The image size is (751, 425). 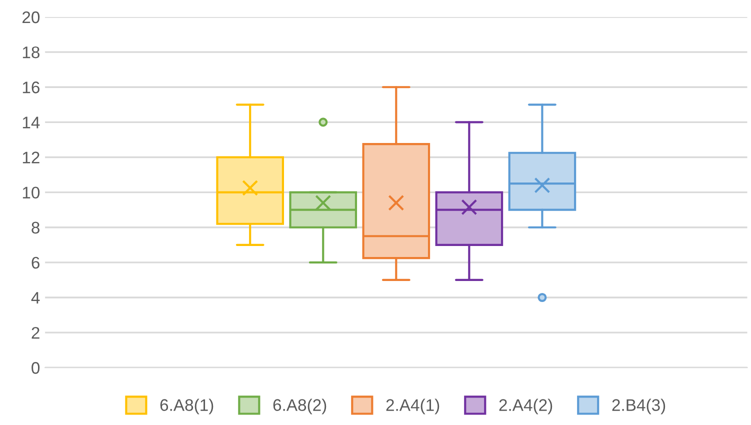 I want to click on legend-label: 2.B4(3), so click(x=639, y=406).